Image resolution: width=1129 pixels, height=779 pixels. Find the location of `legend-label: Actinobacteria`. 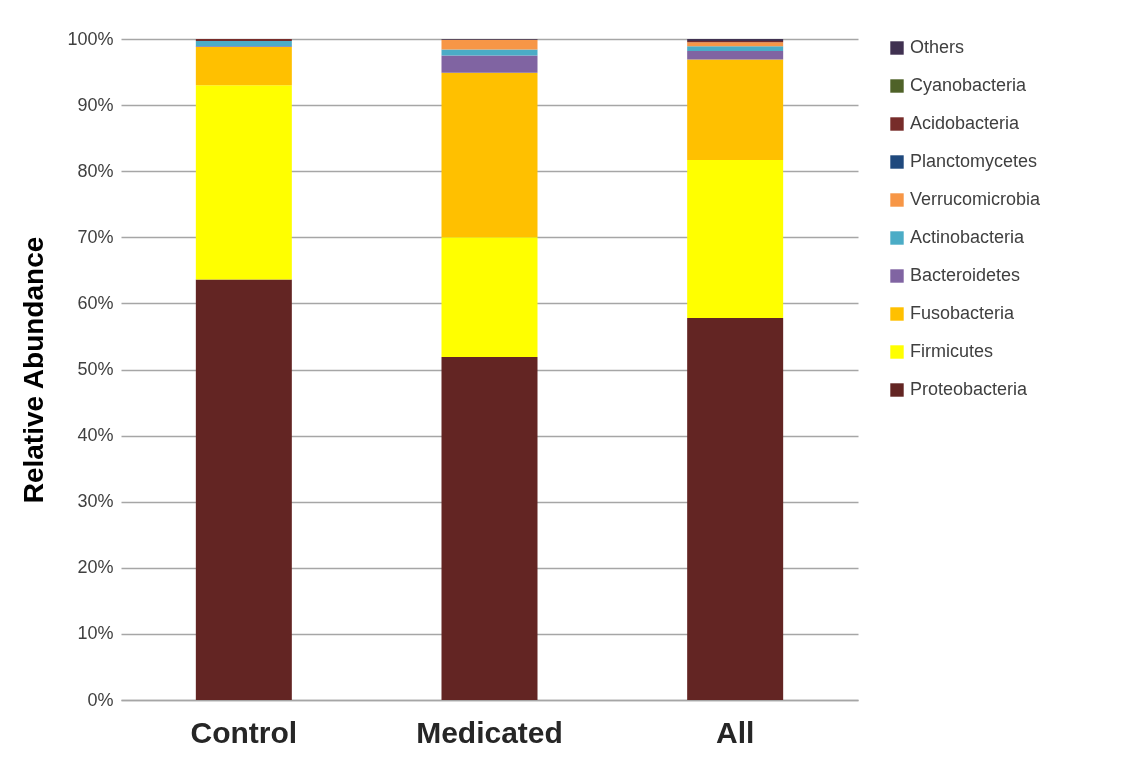

legend-label: Actinobacteria is located at coordinates (968, 237).